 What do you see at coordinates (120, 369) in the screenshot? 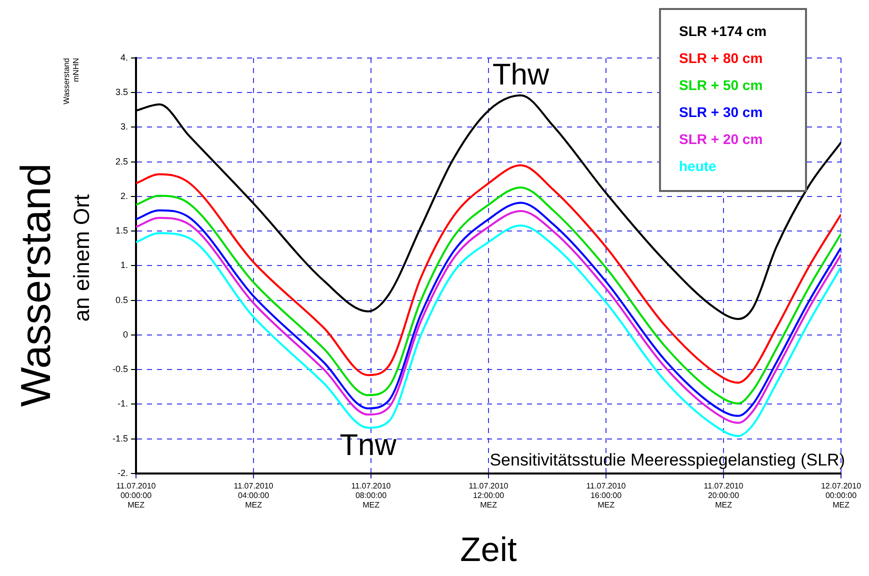
I see `y-tick-label: -0.5` at bounding box center [120, 369].